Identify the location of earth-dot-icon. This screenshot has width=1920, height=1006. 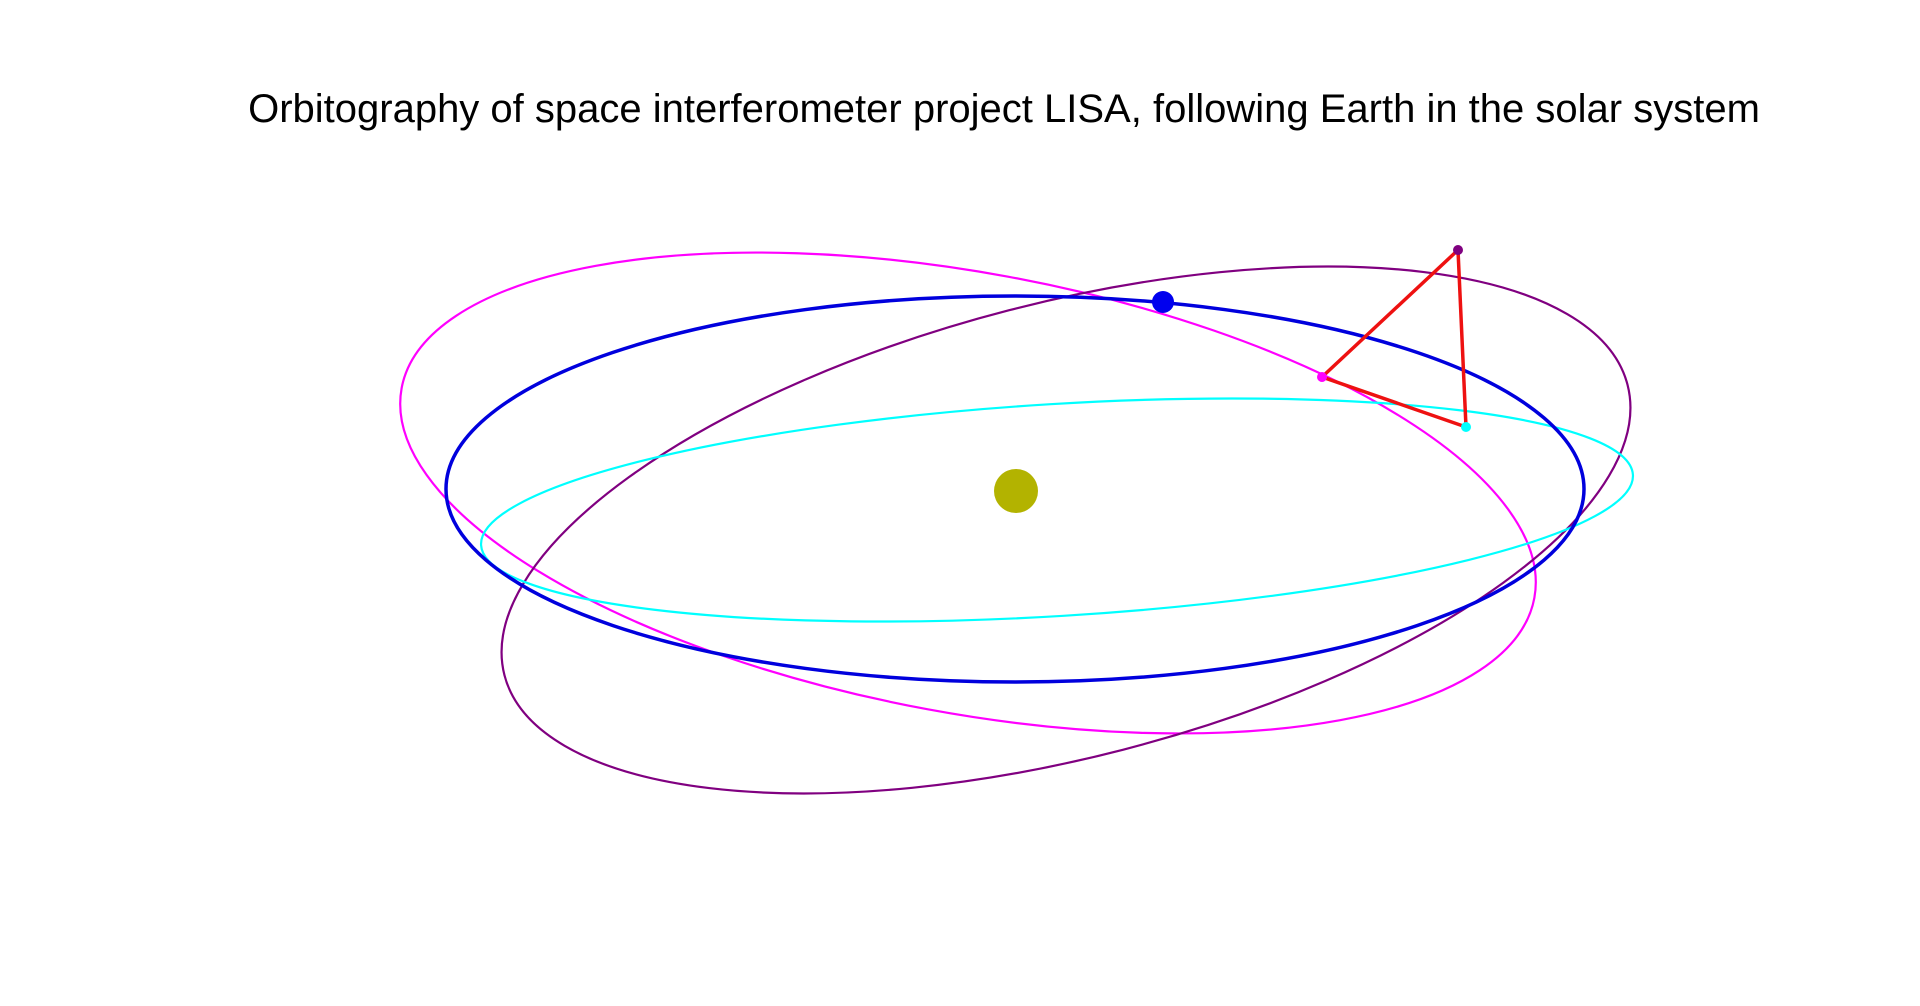
(1163, 302).